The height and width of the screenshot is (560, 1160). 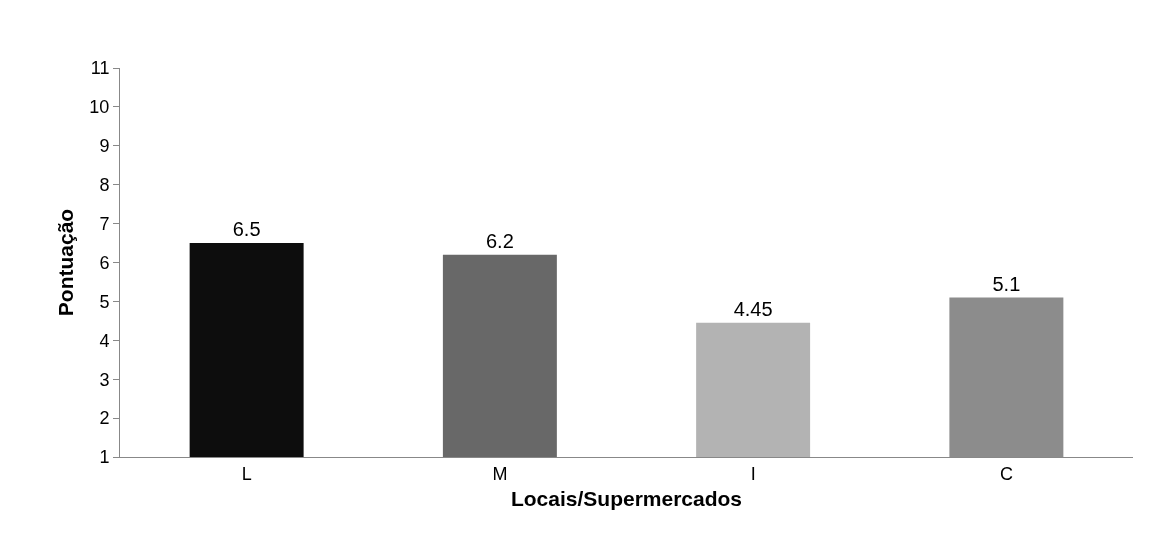 What do you see at coordinates (246, 473) in the screenshot?
I see `x-tick-label: L` at bounding box center [246, 473].